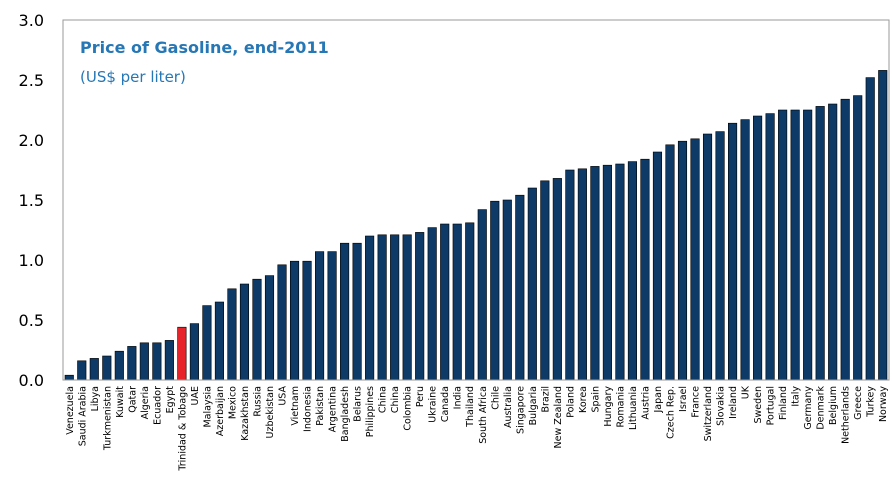 This screenshot has height=504, width=892. I want to click on category-label: Slovakia, so click(721, 406).